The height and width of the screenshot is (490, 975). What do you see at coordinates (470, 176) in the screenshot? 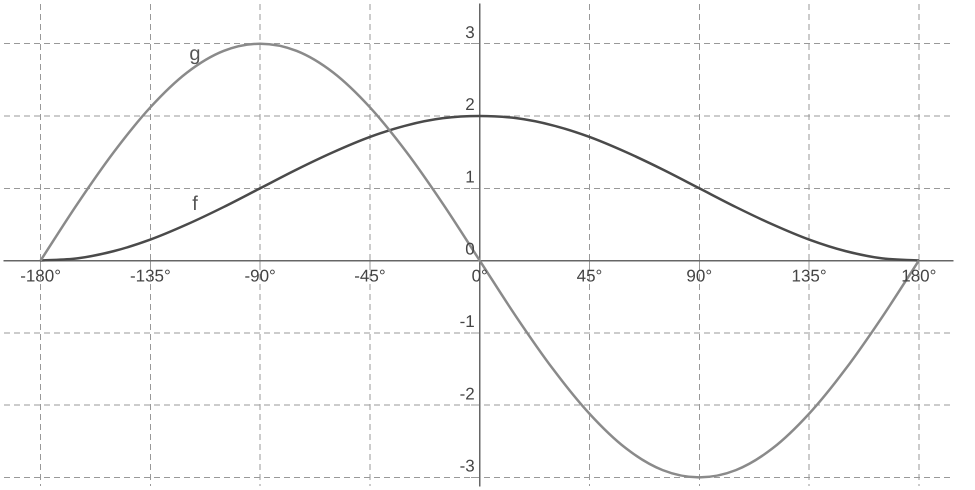
I see `y-tick-label: 1` at bounding box center [470, 176].